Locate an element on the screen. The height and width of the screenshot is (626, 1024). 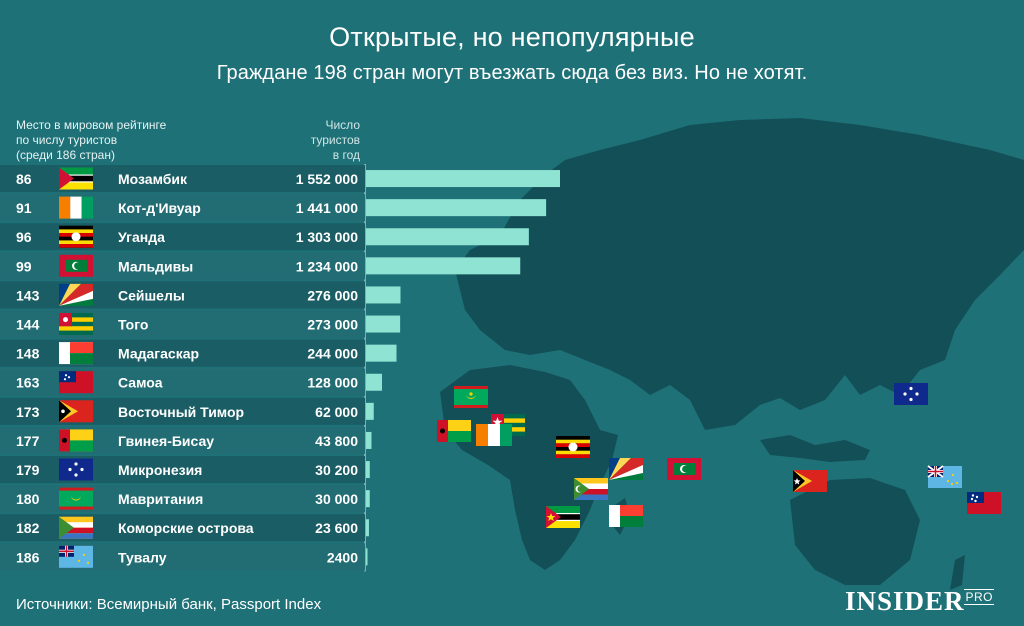
uganda-flag-icon is located at coordinates (76, 236).